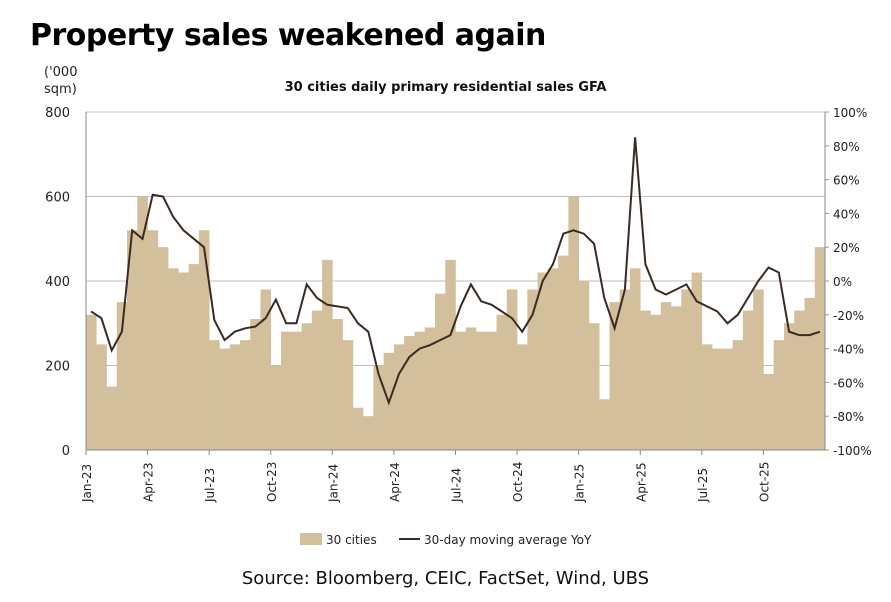  What do you see at coordinates (149, 482) in the screenshot?
I see `x-tick-label: Apr-23` at bounding box center [149, 482].